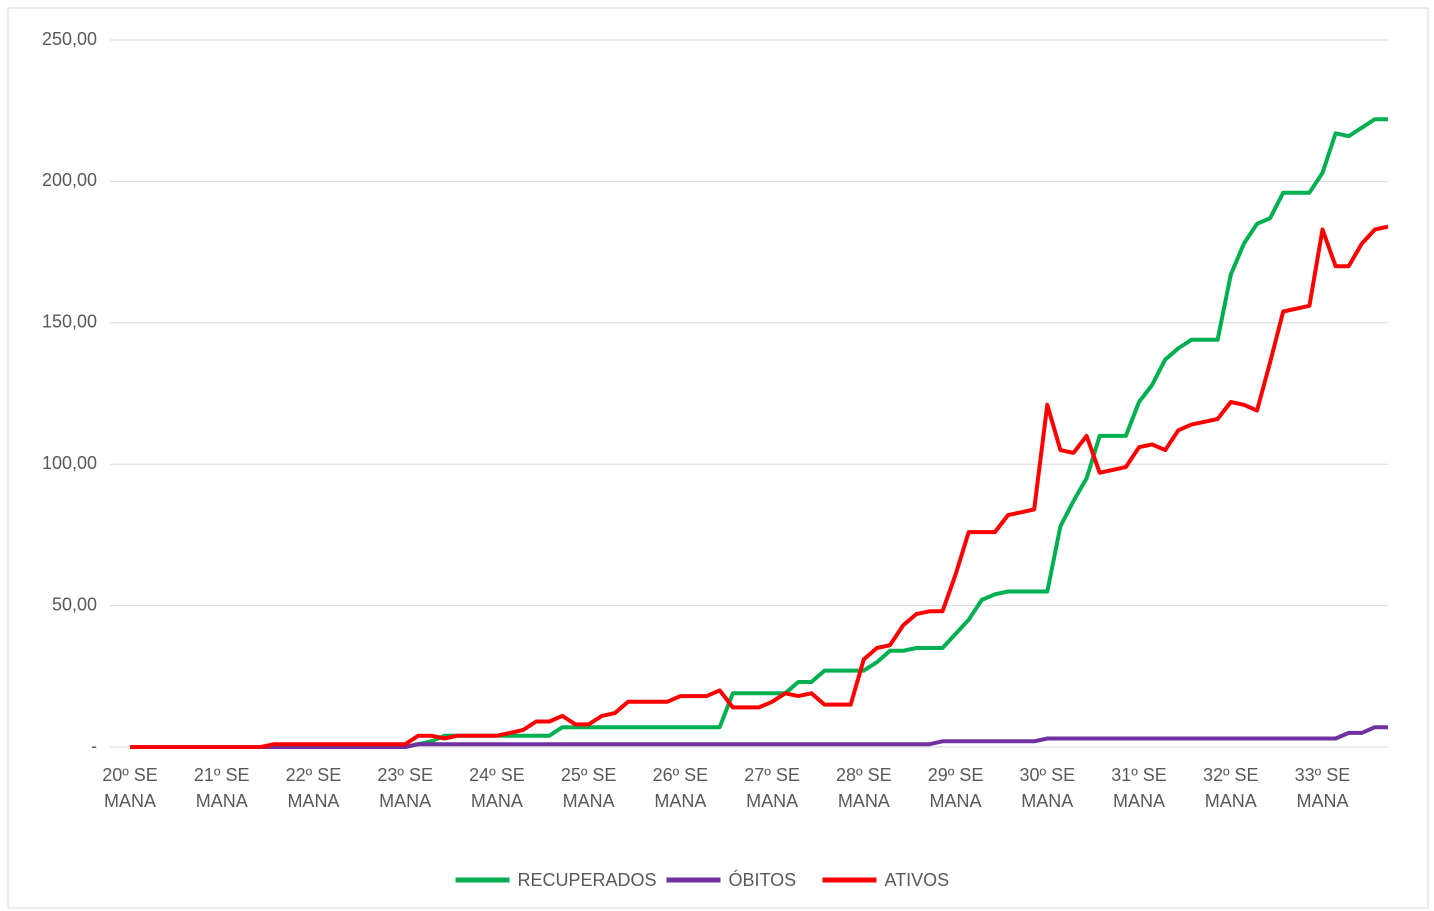  What do you see at coordinates (69, 463) in the screenshot?
I see `y-tick-label: 100,00` at bounding box center [69, 463].